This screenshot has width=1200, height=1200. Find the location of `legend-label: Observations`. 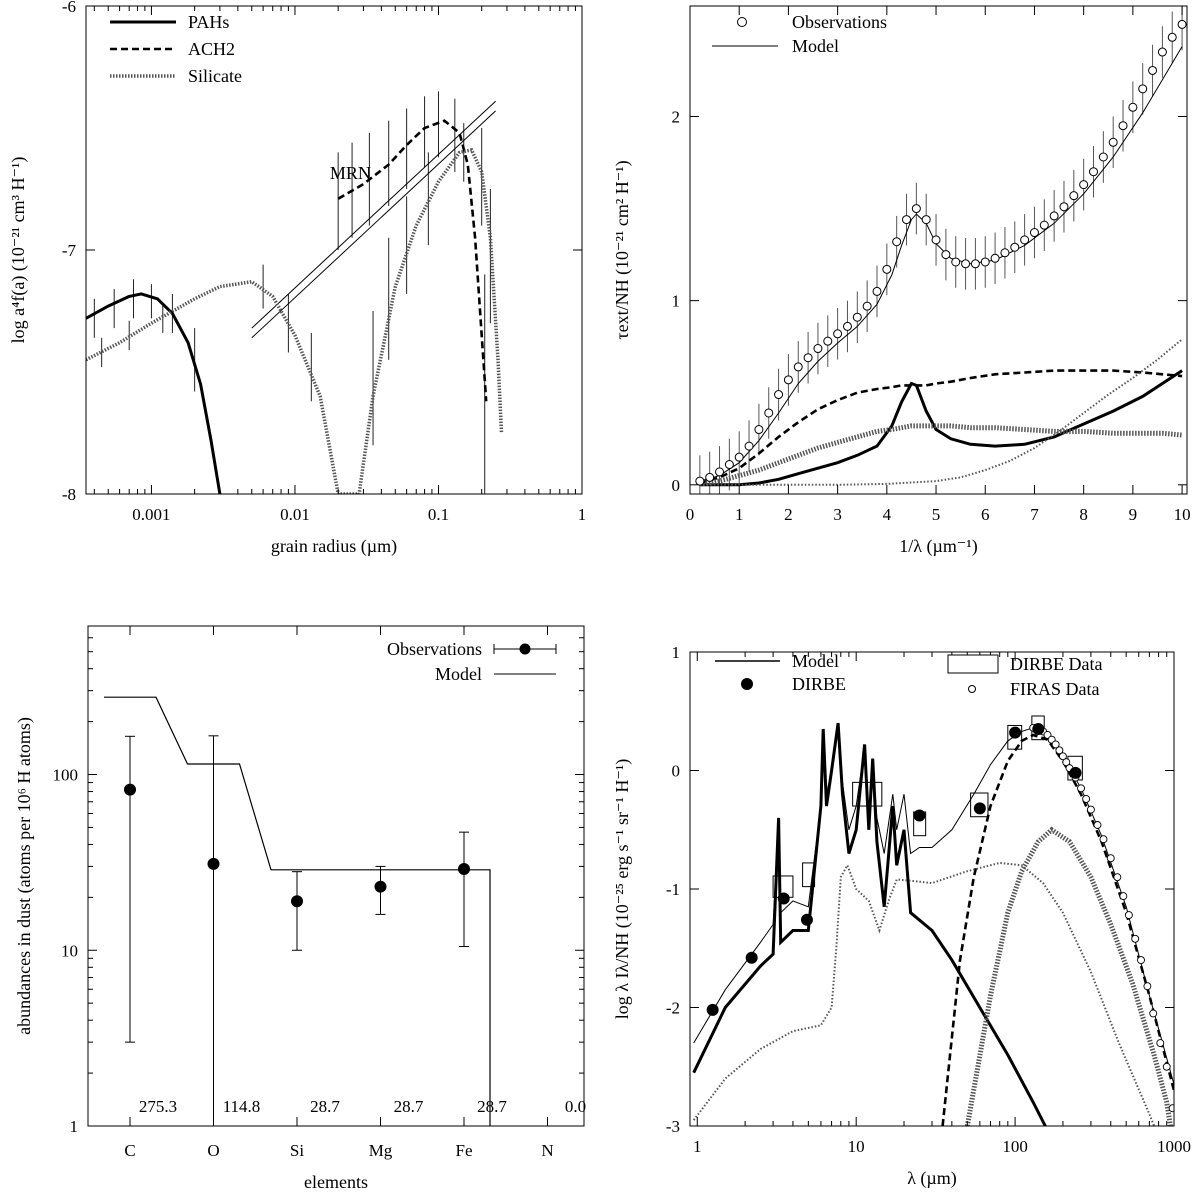

legend-label: Observations is located at coordinates (839, 22).